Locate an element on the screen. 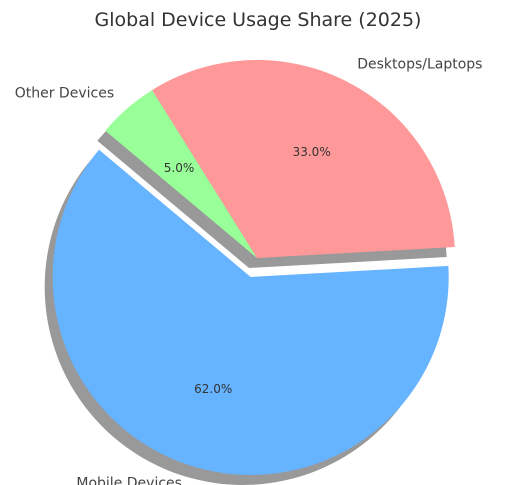 The width and height of the screenshot is (515, 485). label-desktops-laptops: Desktops/Laptops is located at coordinates (419, 65).